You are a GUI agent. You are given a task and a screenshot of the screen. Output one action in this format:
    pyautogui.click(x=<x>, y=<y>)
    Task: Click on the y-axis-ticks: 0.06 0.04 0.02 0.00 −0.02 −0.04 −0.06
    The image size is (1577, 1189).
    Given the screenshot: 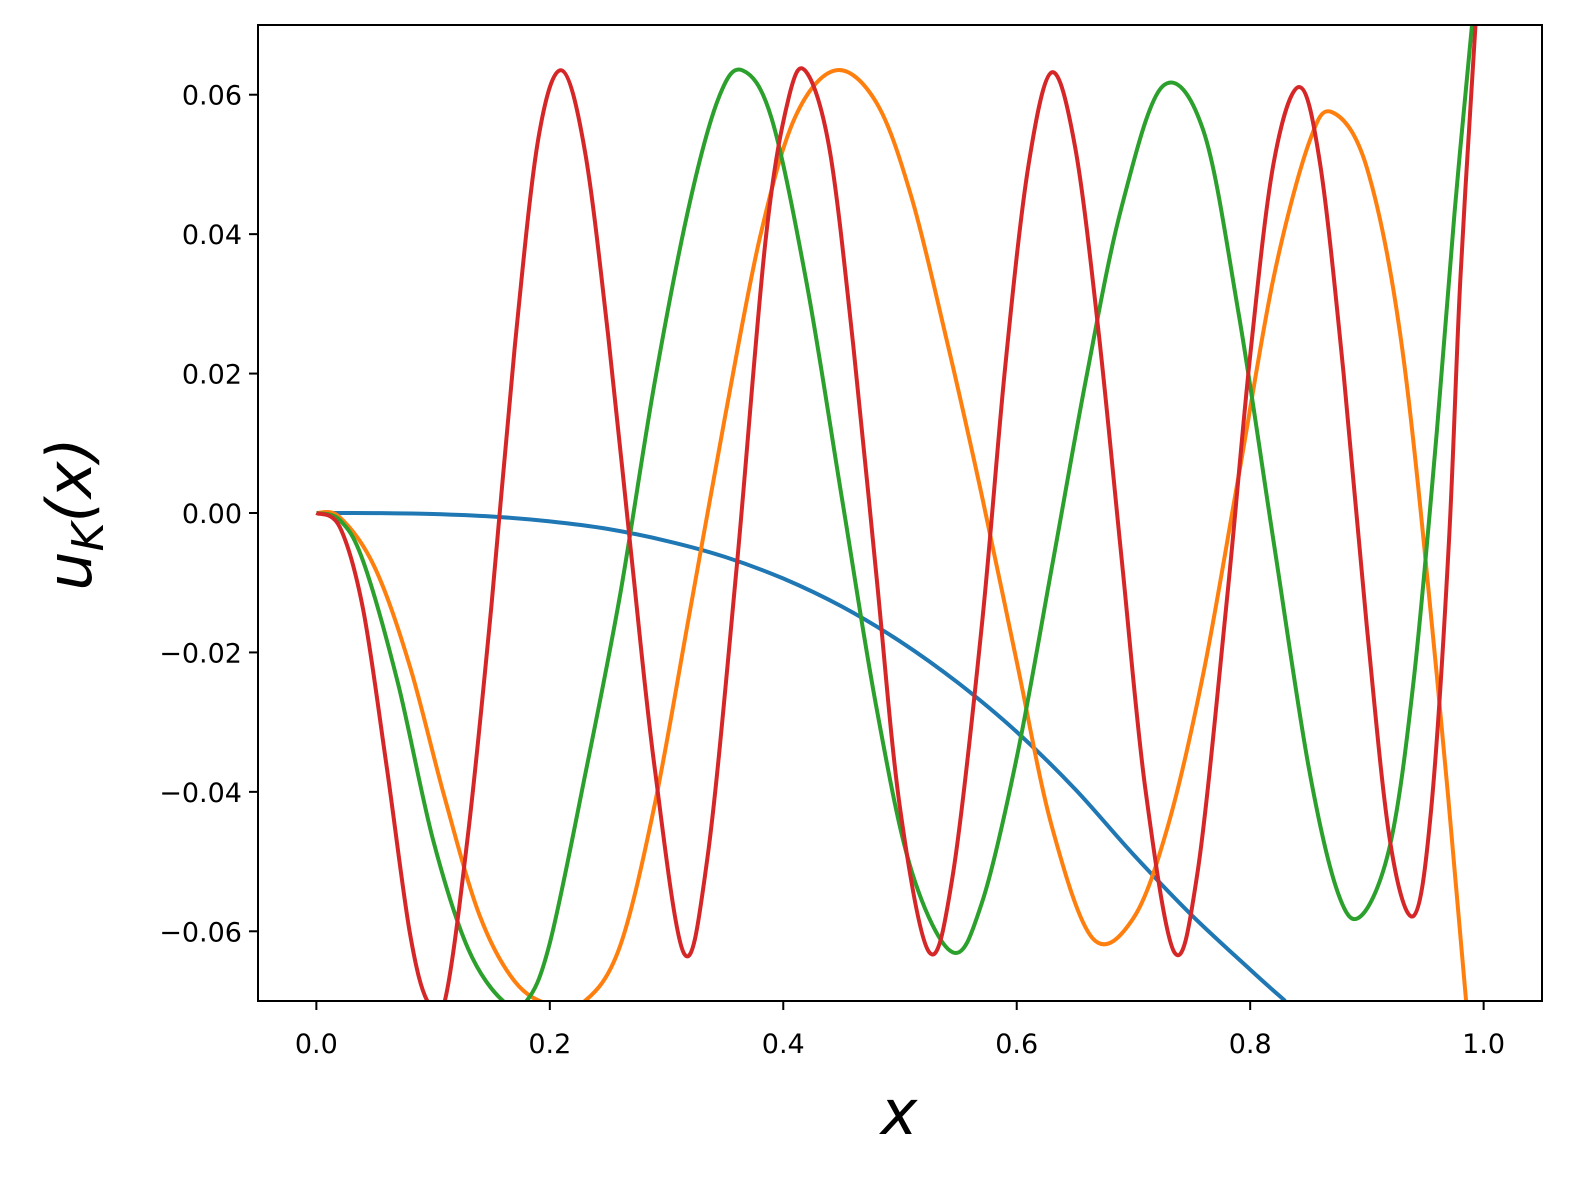 What is the action you would take?
    pyautogui.click(x=208, y=514)
    